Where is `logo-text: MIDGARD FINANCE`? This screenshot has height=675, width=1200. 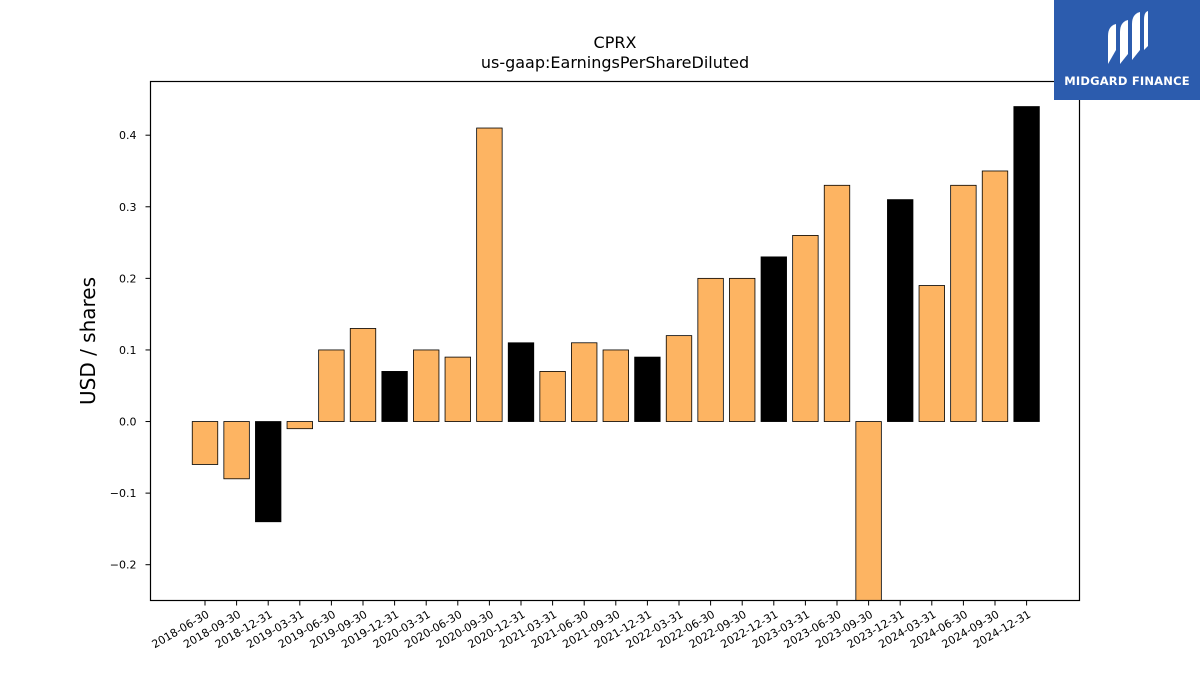 logo-text: MIDGARD FINANCE is located at coordinates (1127, 81).